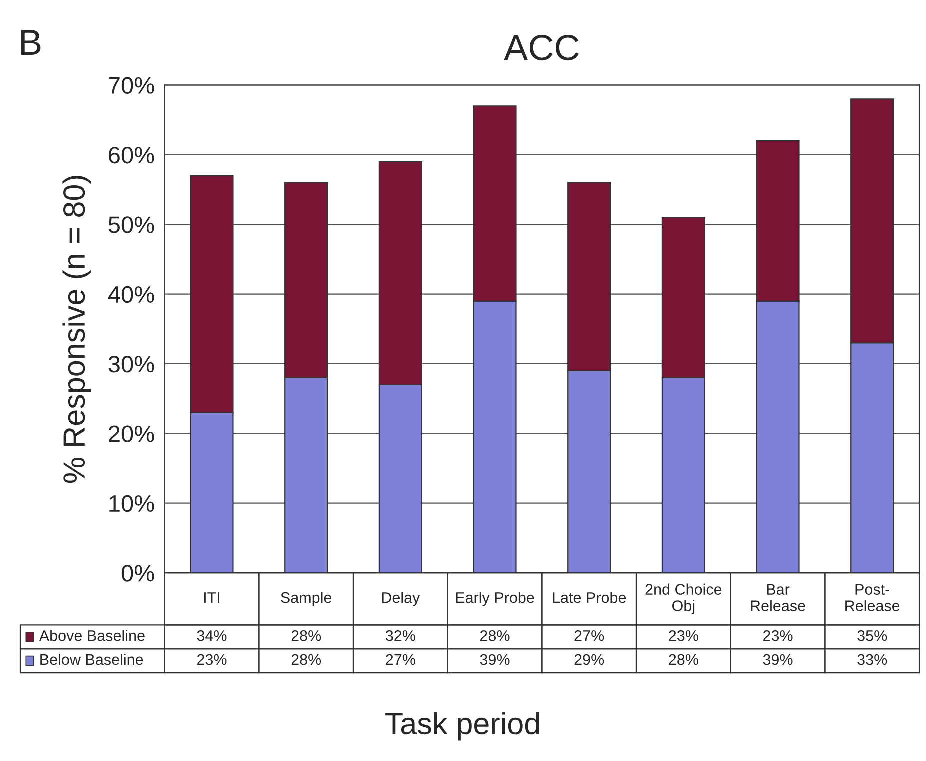  What do you see at coordinates (684, 599) in the screenshot?
I see `x-tick-label: 2nd Choice Obj` at bounding box center [684, 599].